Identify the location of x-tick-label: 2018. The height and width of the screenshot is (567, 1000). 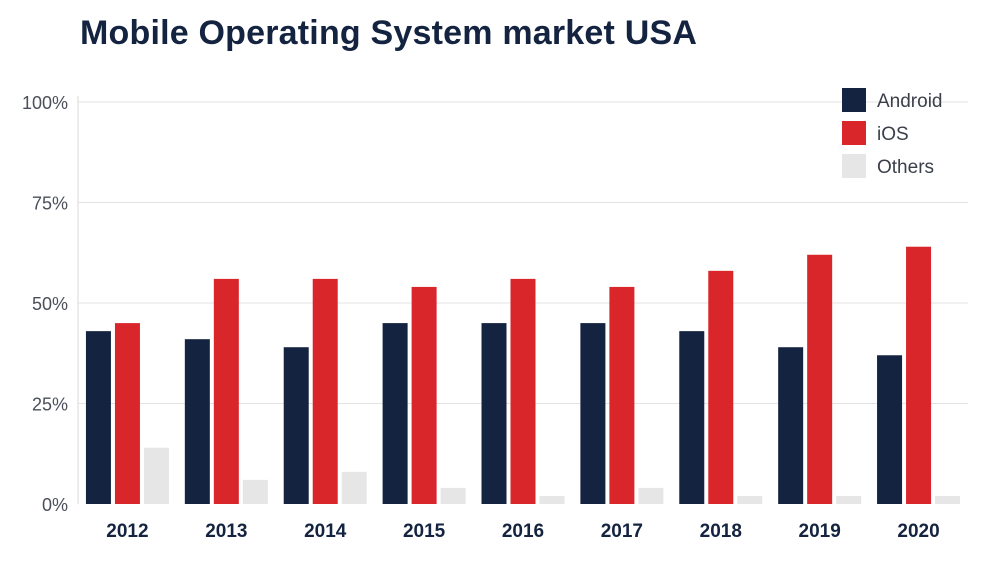
(721, 531).